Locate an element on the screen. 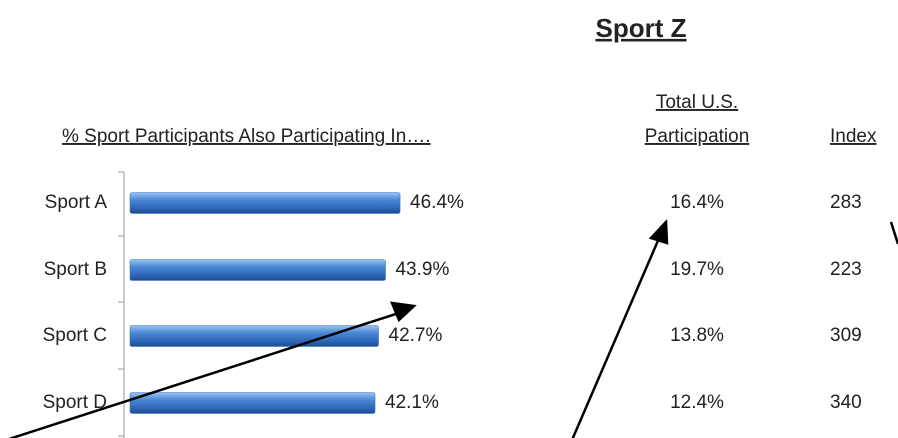 This screenshot has width=898, height=438. data-label: 43.9% is located at coordinates (422, 269).